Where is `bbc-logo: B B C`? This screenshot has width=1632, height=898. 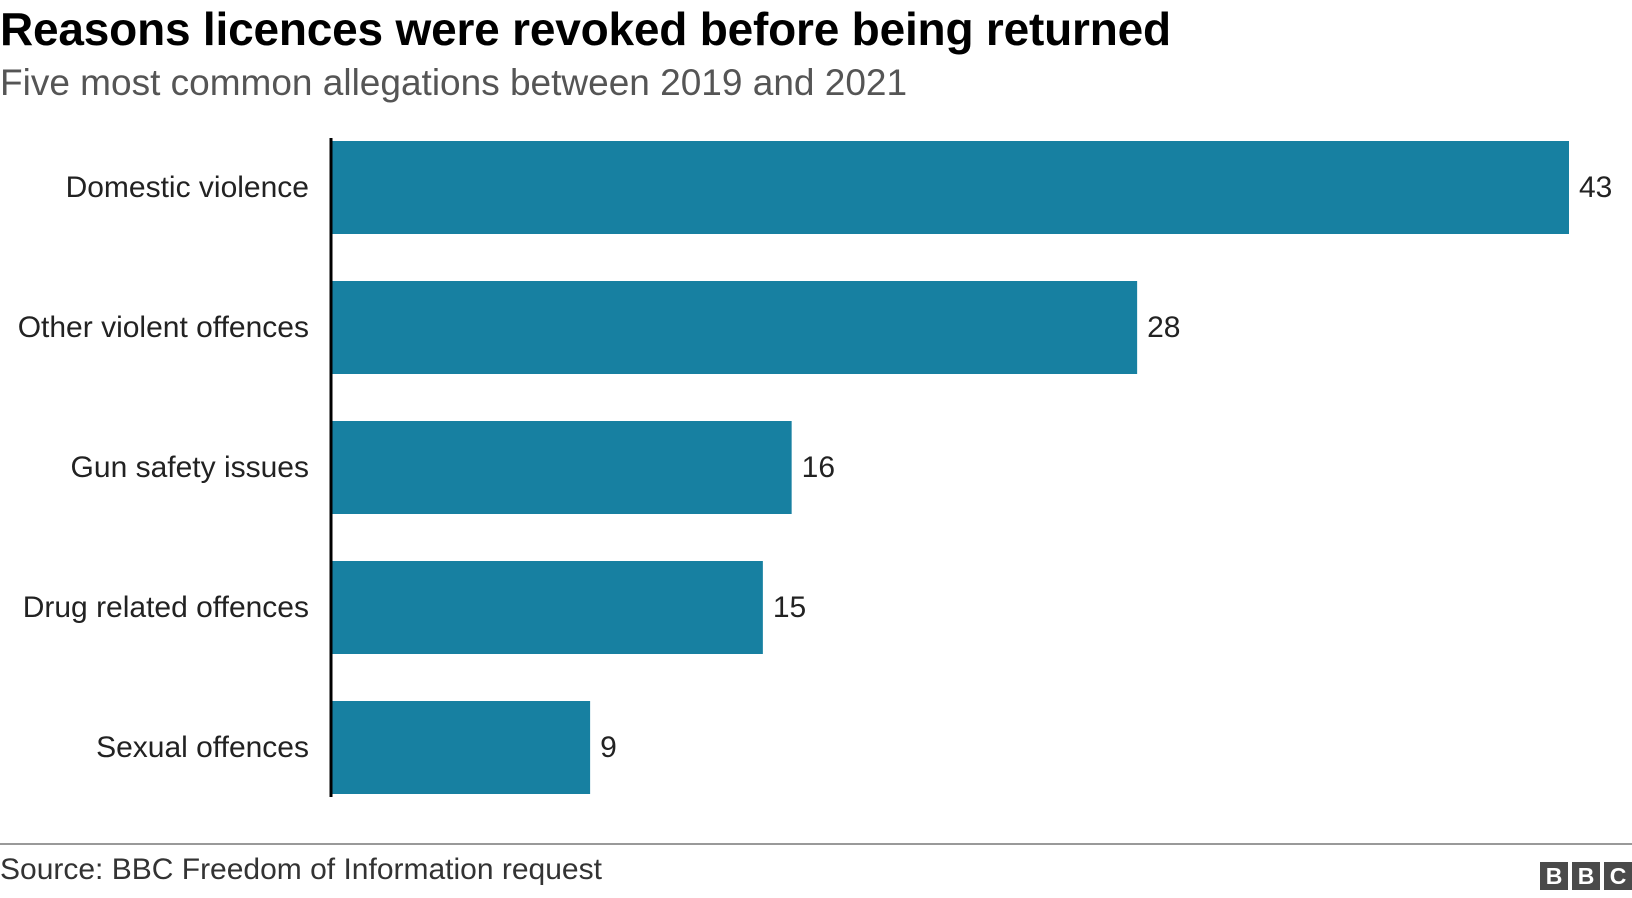 bbc-logo: B B C is located at coordinates (1586, 876).